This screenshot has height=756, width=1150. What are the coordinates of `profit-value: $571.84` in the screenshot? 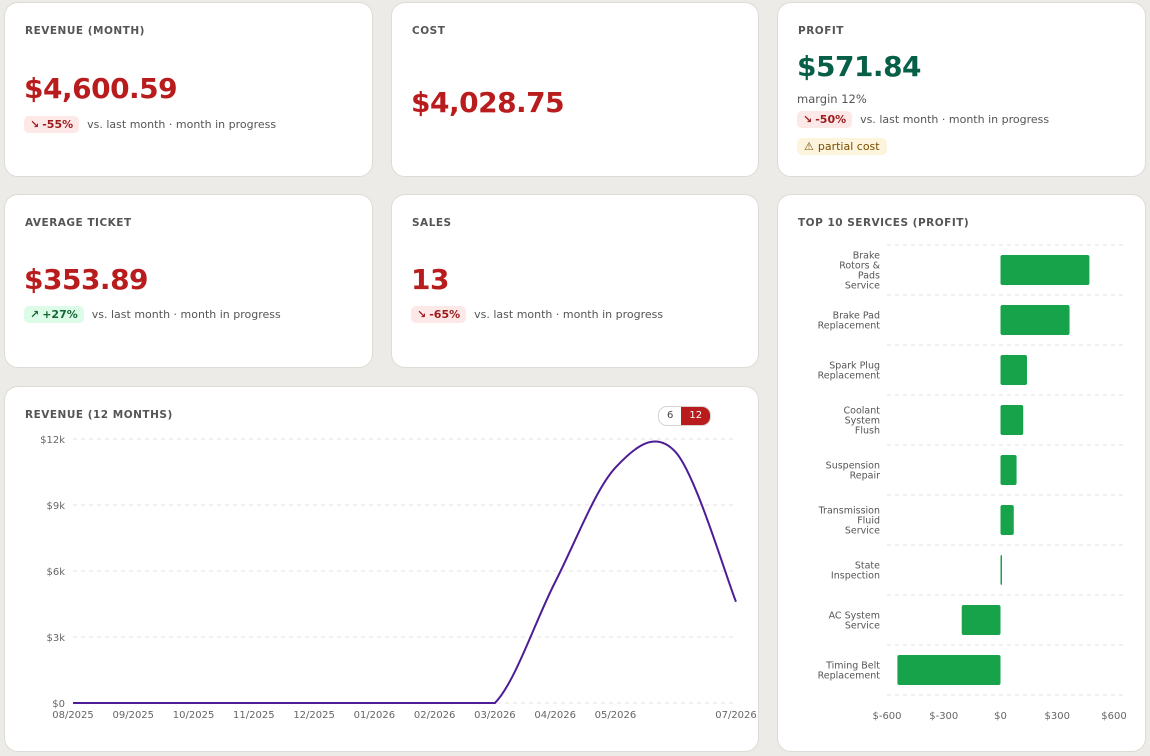 It's located at (859, 66).